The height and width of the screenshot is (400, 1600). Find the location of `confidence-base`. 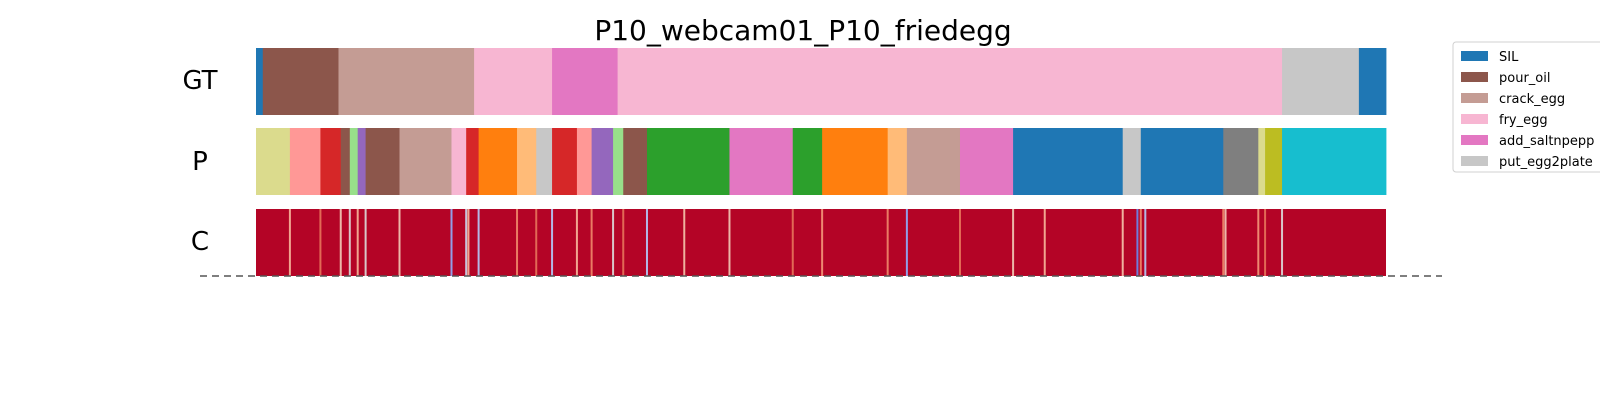

confidence-base is located at coordinates (821, 242).